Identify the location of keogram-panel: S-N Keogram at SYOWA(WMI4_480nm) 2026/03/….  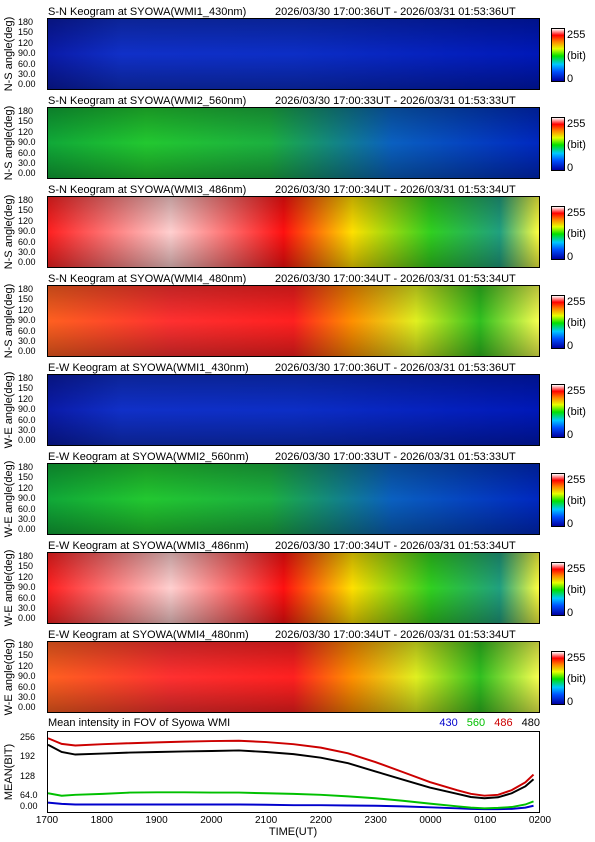
(297, 316).